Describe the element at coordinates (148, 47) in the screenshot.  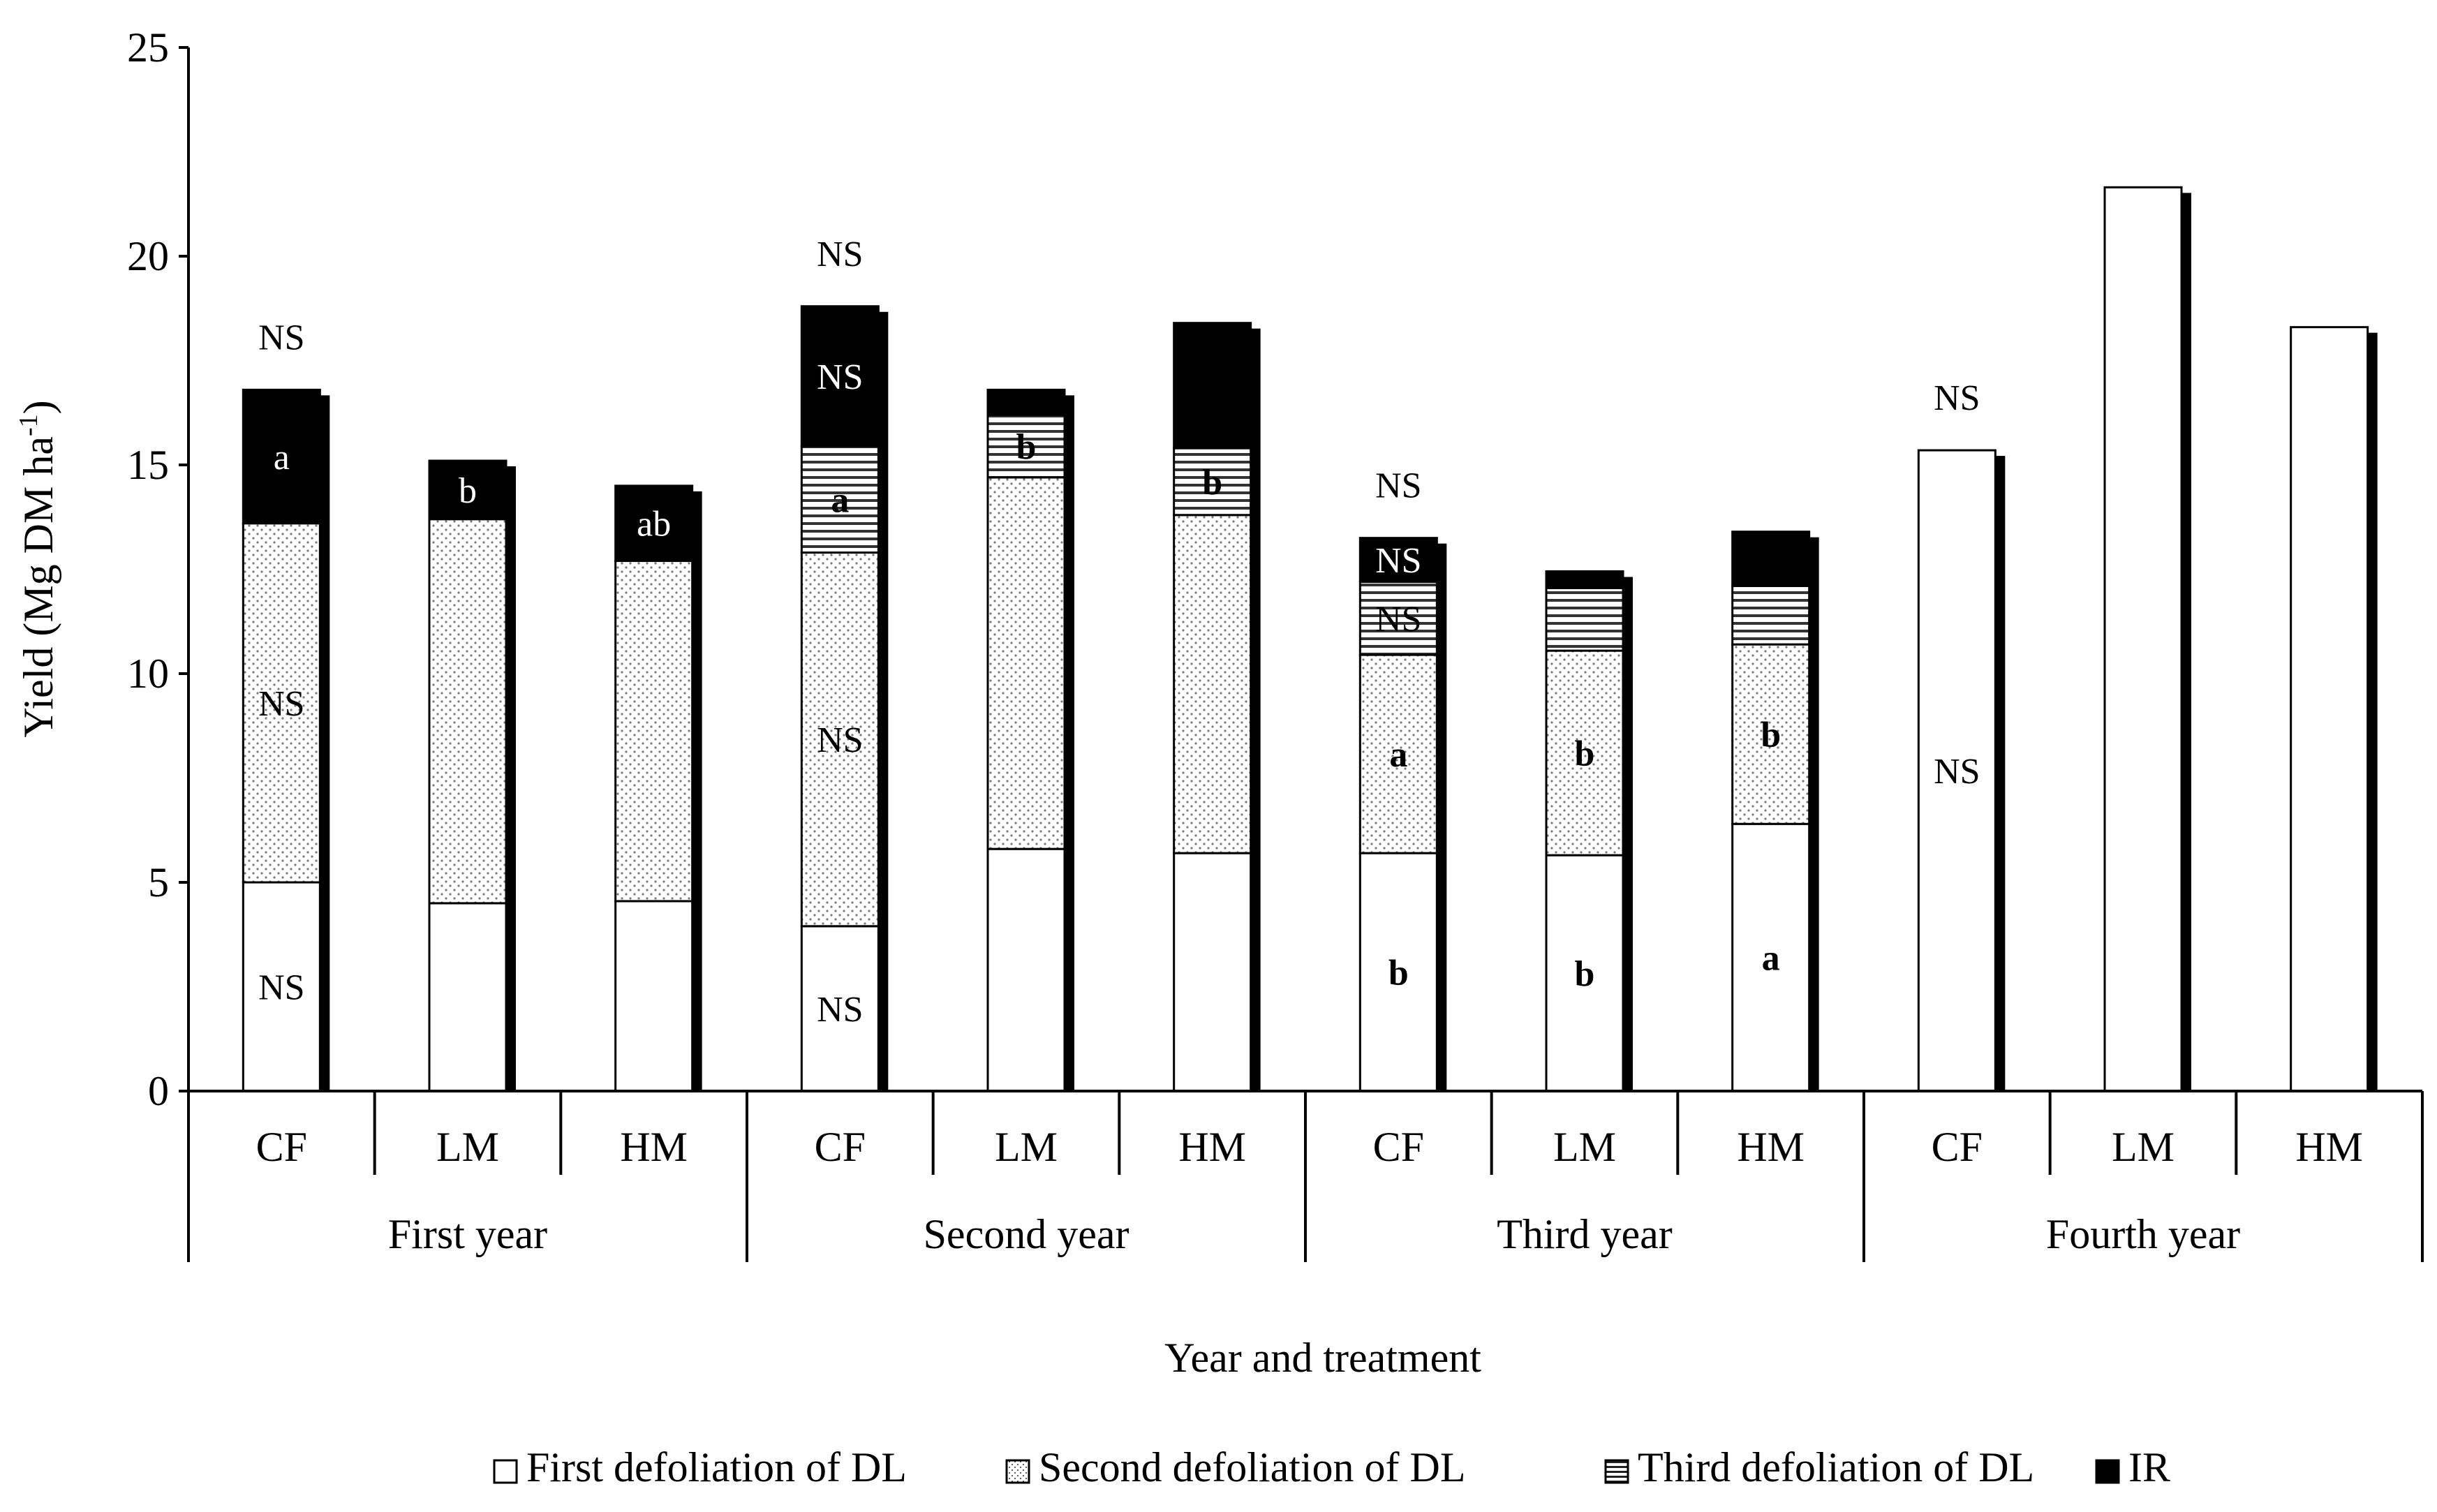
I see `y-tick-label: 25` at that location.